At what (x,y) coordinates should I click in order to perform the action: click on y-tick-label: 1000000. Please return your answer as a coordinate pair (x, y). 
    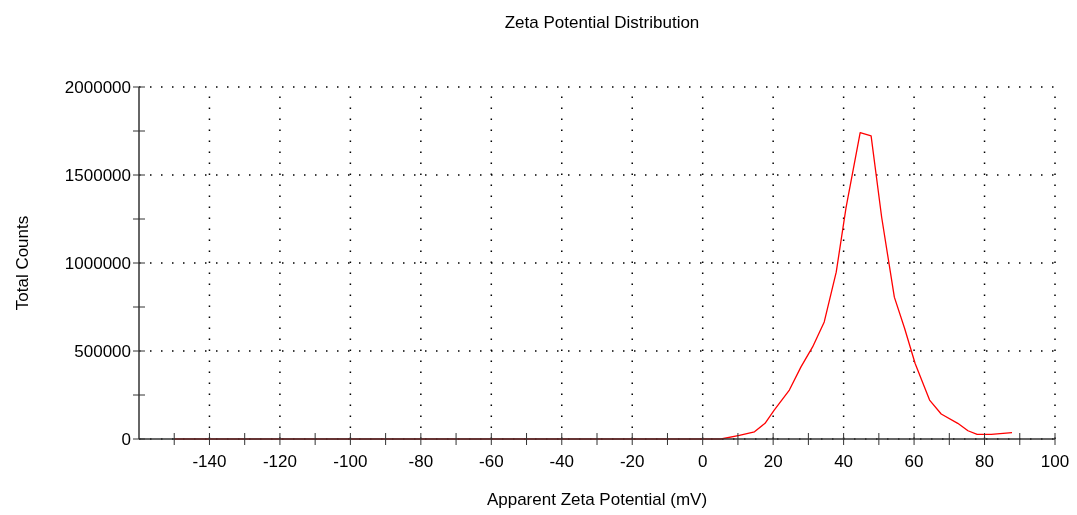
    Looking at the image, I should click on (97, 263).